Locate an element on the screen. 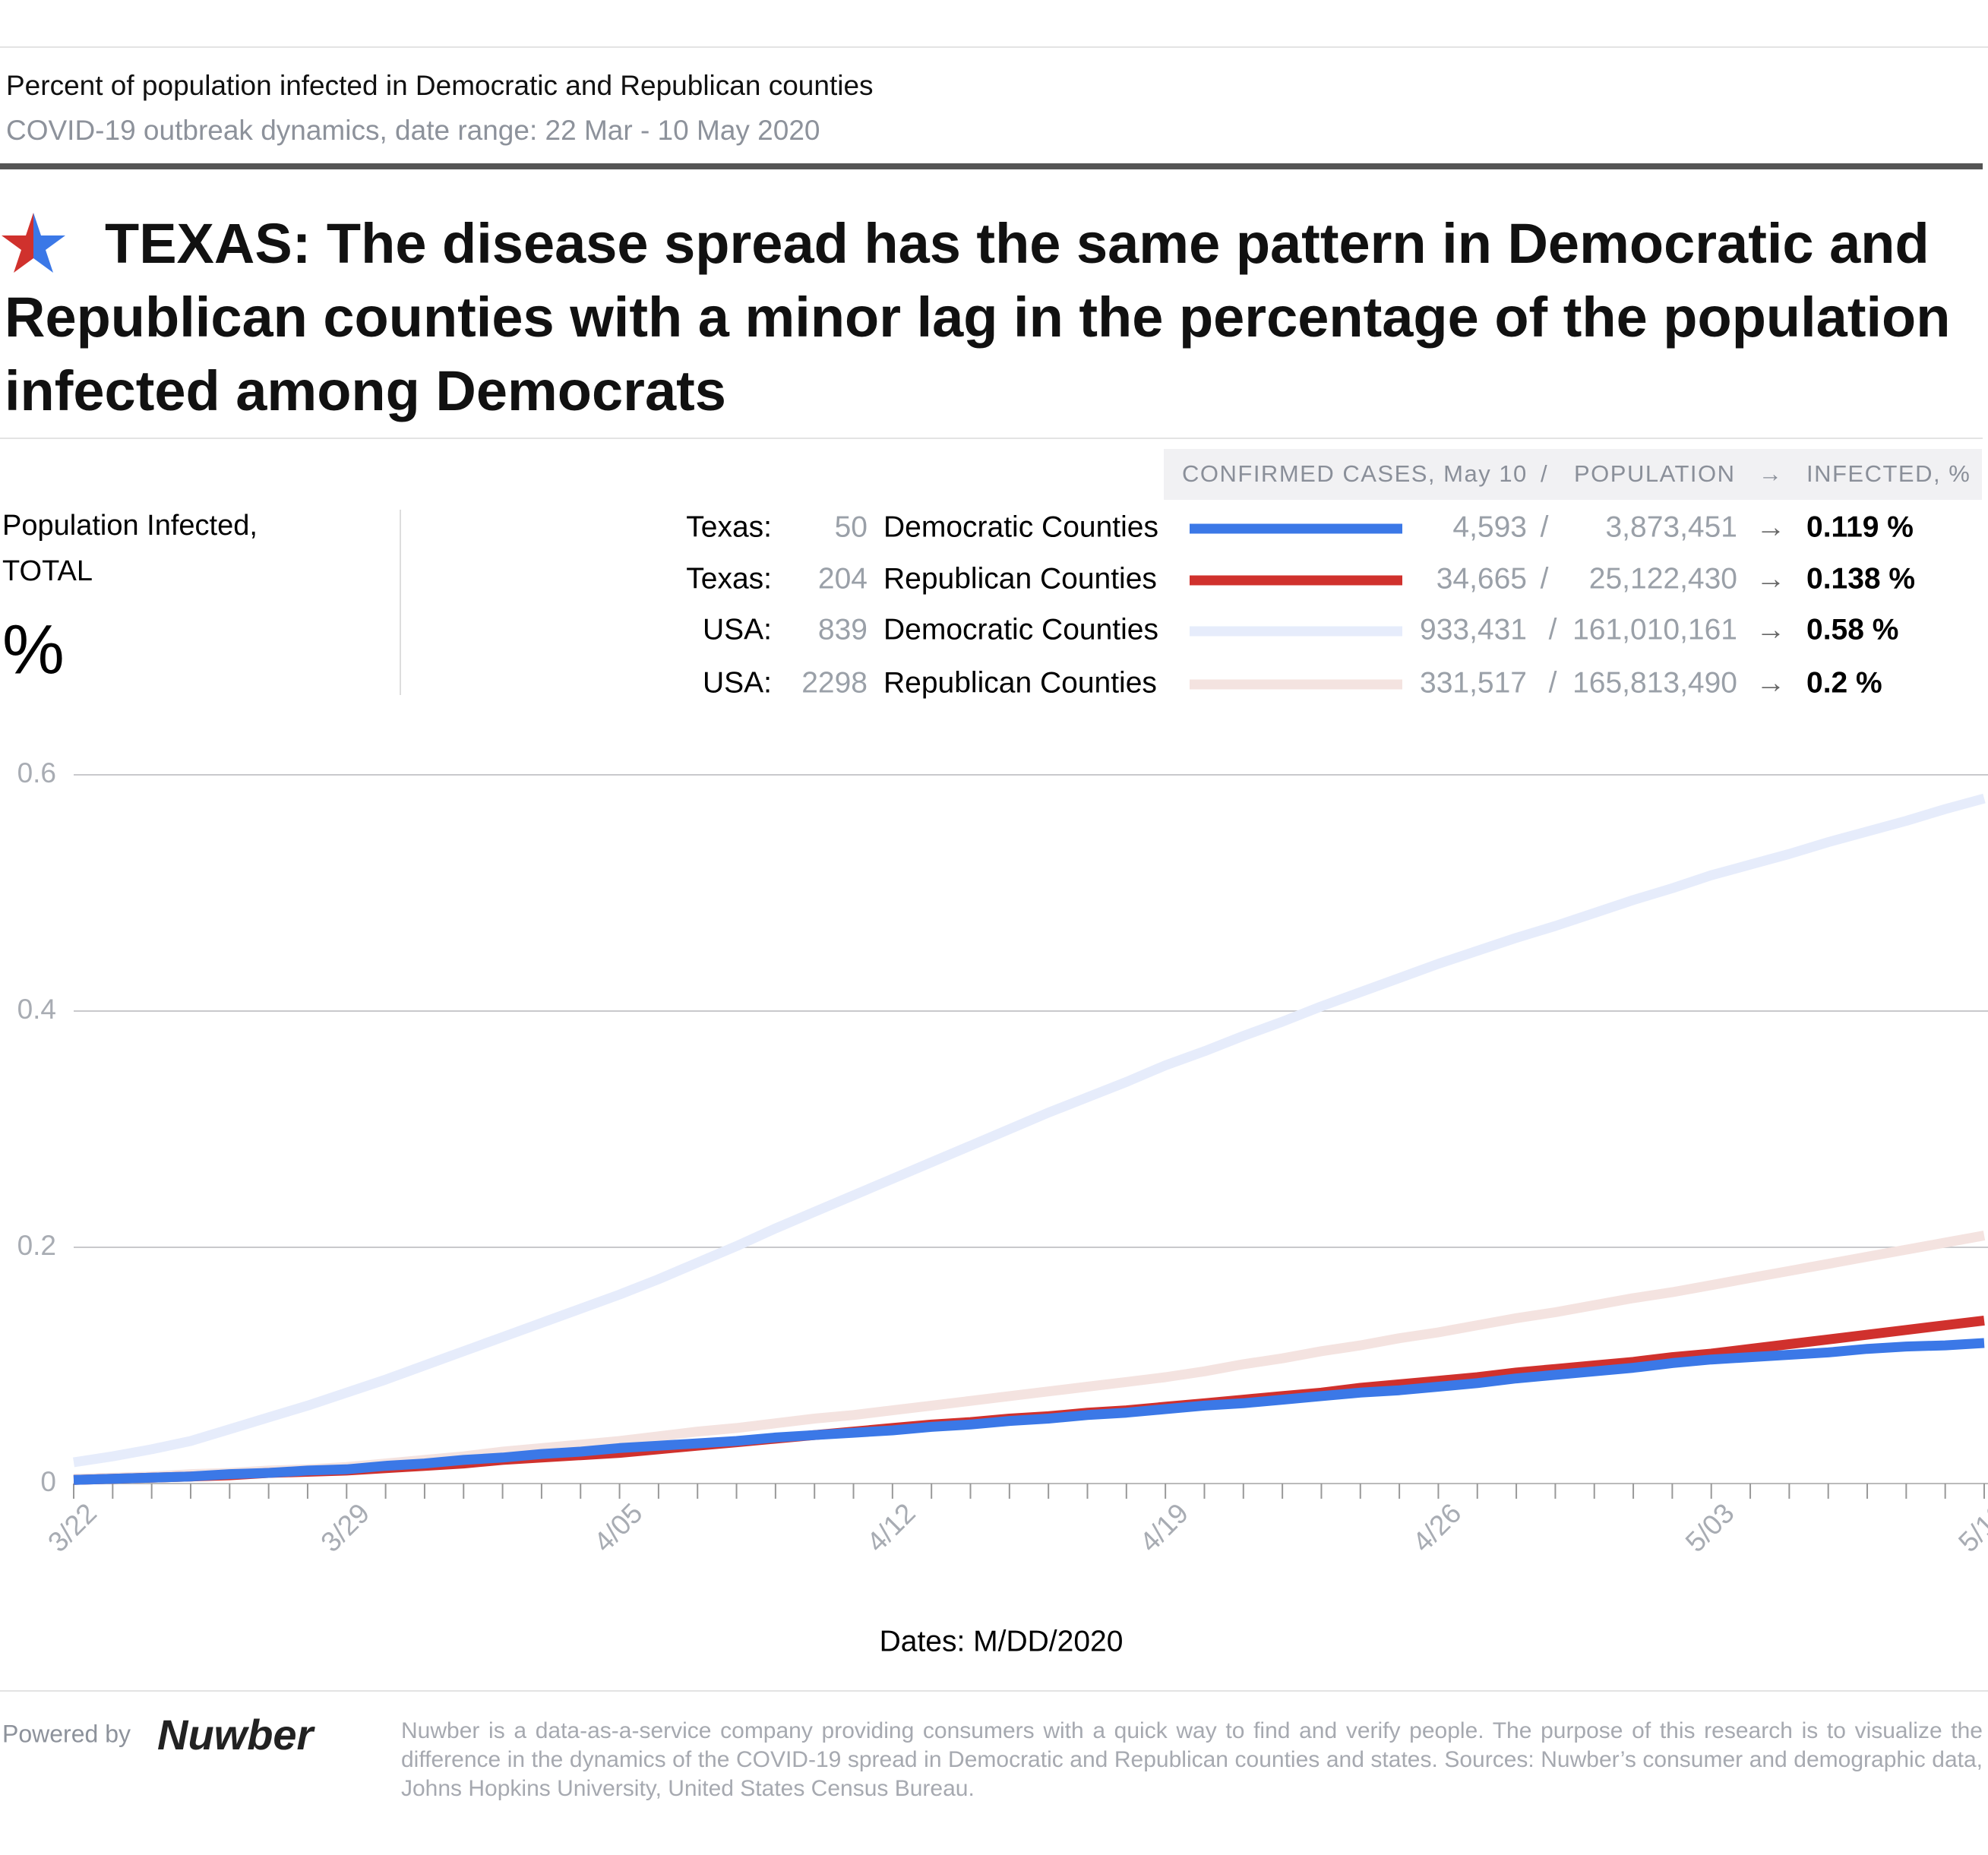 This screenshot has height=1855, width=1988. x-tick-label: 5/10 is located at coordinates (1970, 1527).